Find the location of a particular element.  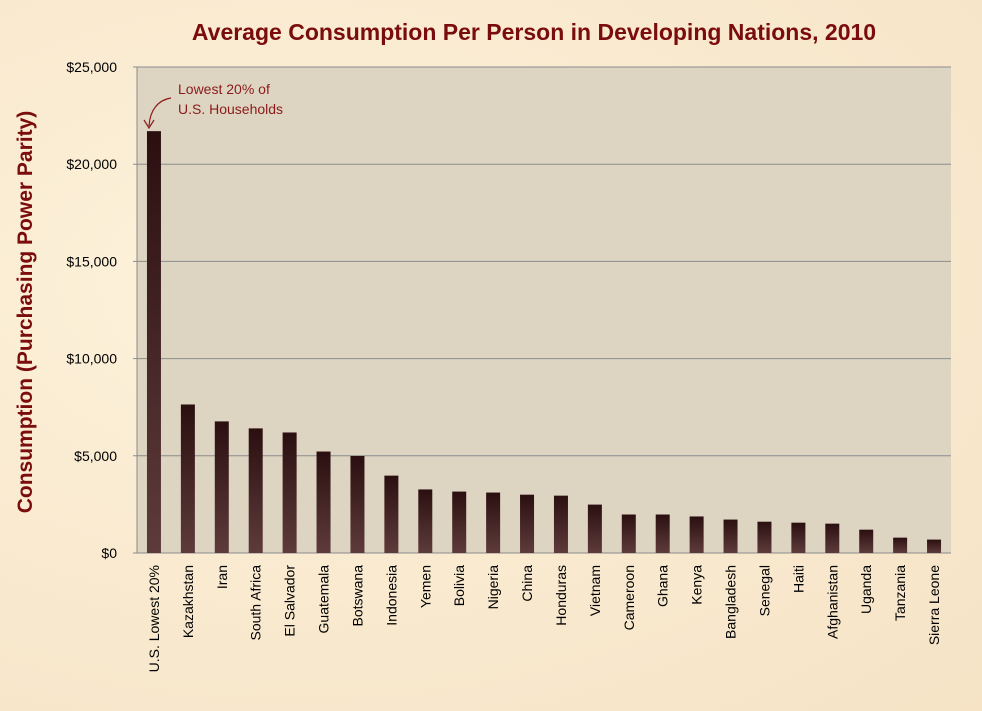

x-tick-label: Botswana is located at coordinates (357, 596).